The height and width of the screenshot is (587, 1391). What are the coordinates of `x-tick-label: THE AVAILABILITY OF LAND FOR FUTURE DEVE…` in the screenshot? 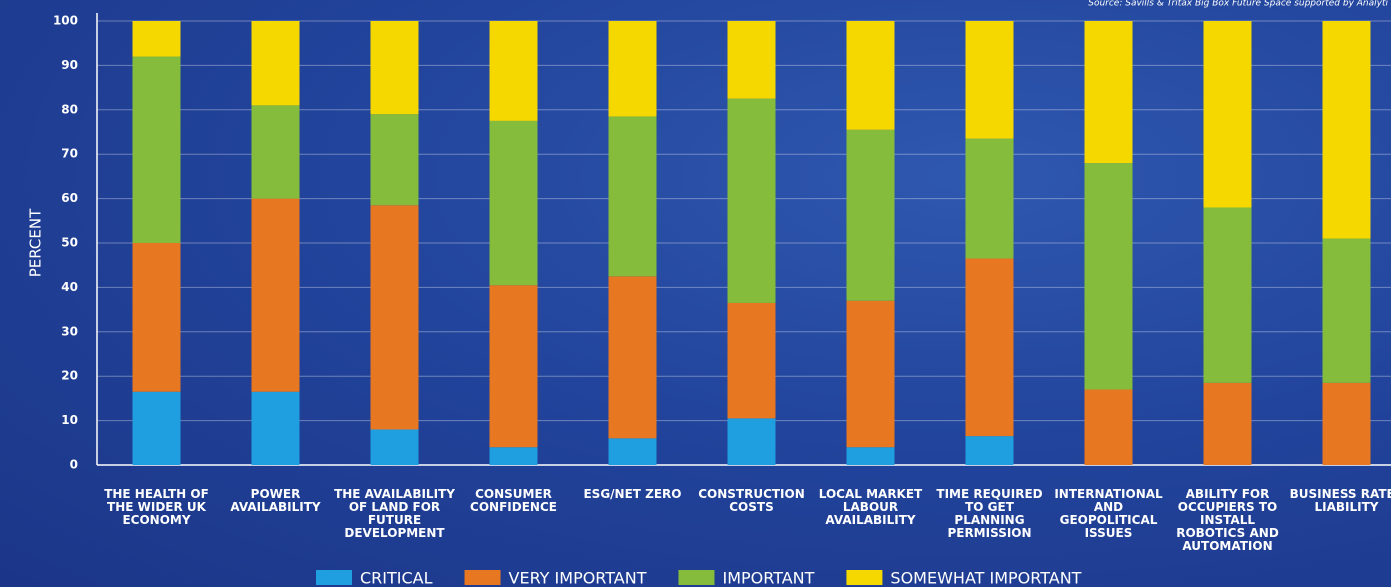 It's located at (394, 513).